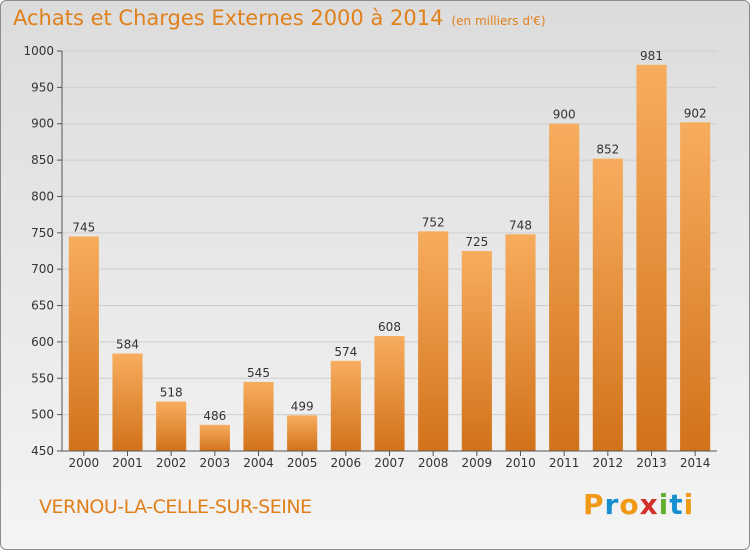  What do you see at coordinates (612, 504) in the screenshot?
I see `logo-letter: r` at bounding box center [612, 504].